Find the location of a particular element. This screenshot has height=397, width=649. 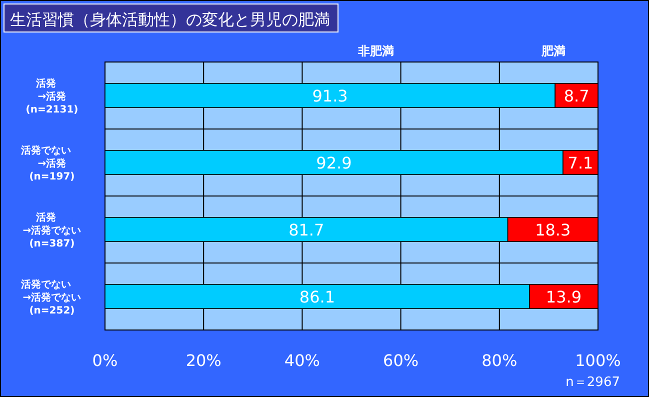

text: 非肥満 is located at coordinates (375, 51).